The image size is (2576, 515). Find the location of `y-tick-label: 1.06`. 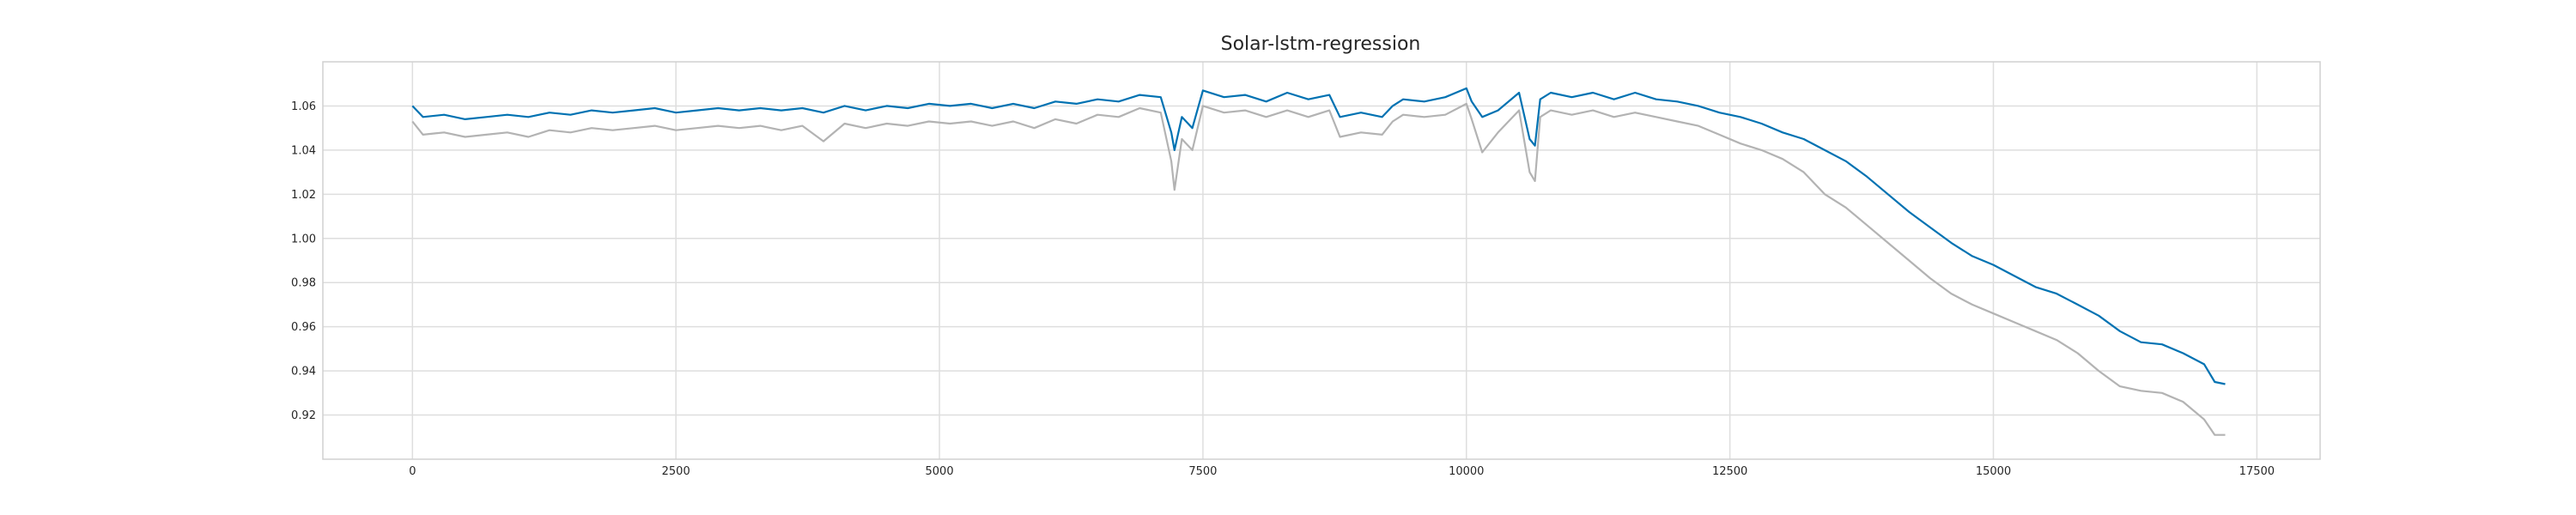

y-tick-label: 1.06 is located at coordinates (303, 106).